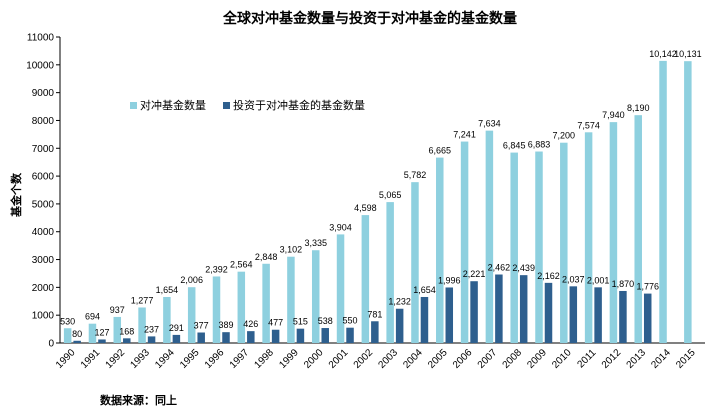 This screenshot has height=415, width=720. What do you see at coordinates (101, 332) in the screenshot?
I see `data-label-fund-of-funds: 127` at bounding box center [101, 332].